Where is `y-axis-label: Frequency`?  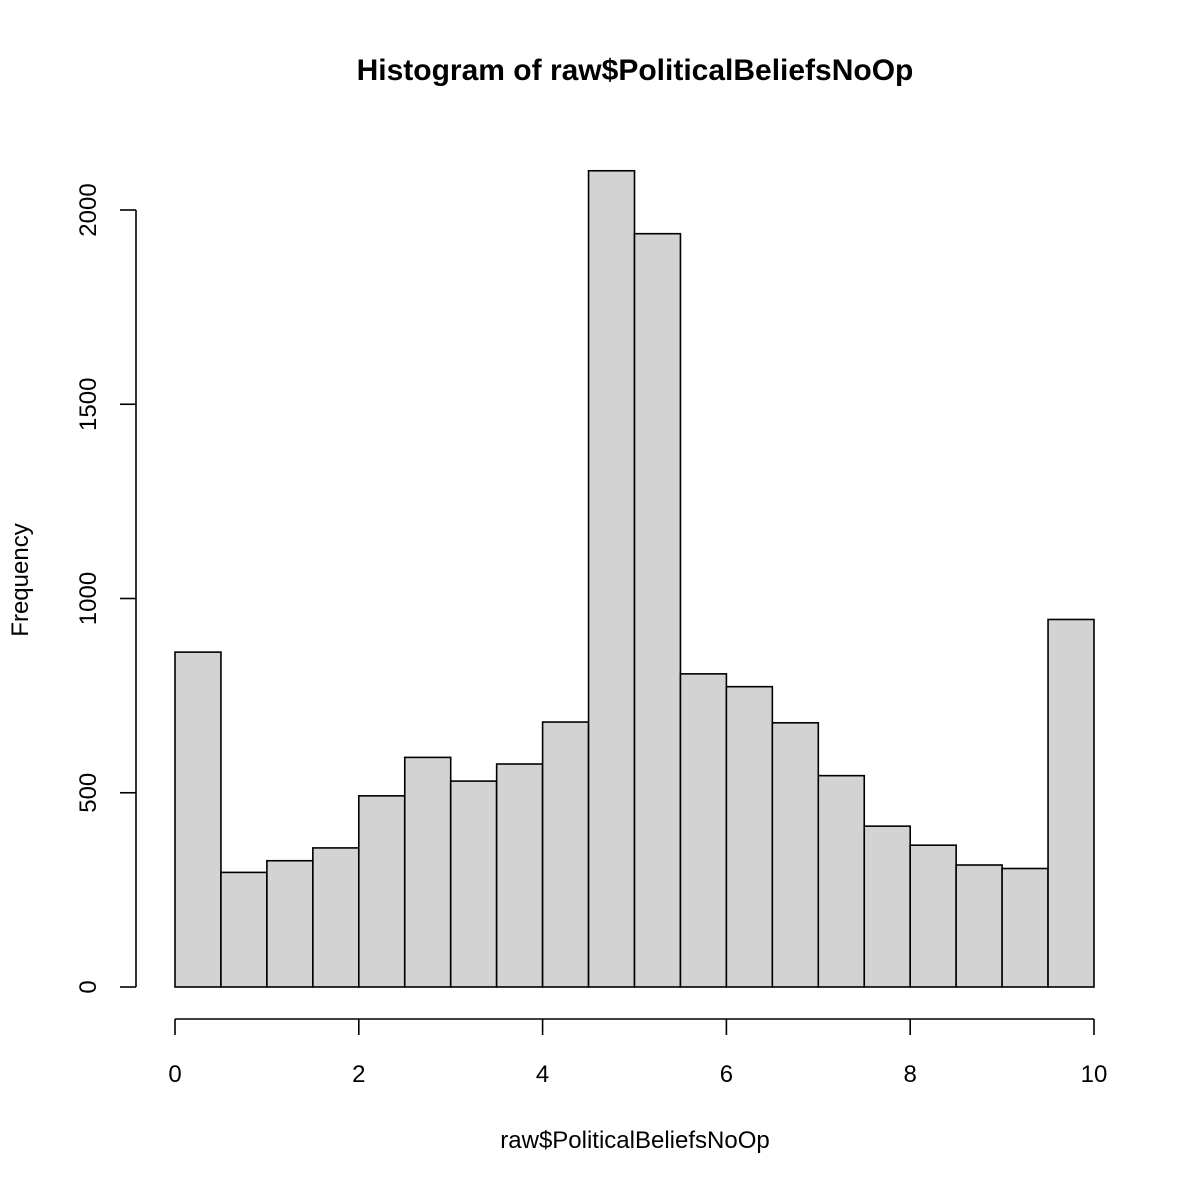
y-axis-label: Frequency is located at coordinates (20, 579).